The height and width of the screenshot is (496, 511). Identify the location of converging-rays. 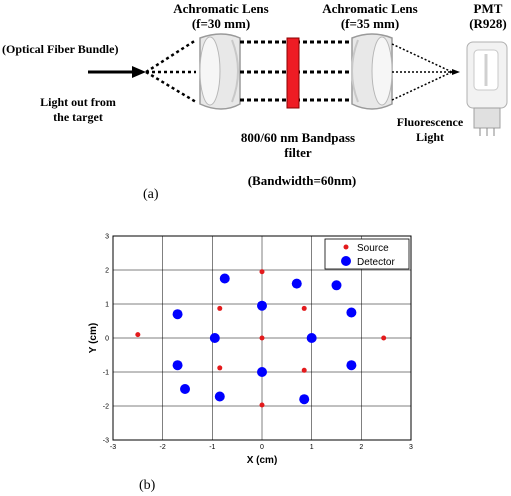
(422, 72).